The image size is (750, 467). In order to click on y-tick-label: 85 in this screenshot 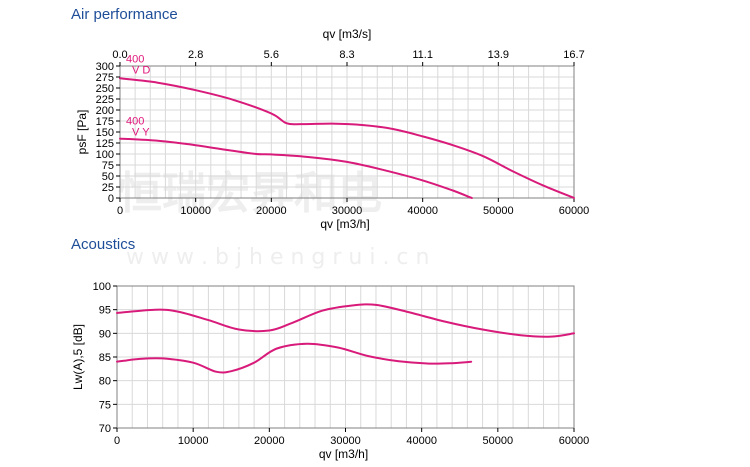, I will do `click(105, 358)`.